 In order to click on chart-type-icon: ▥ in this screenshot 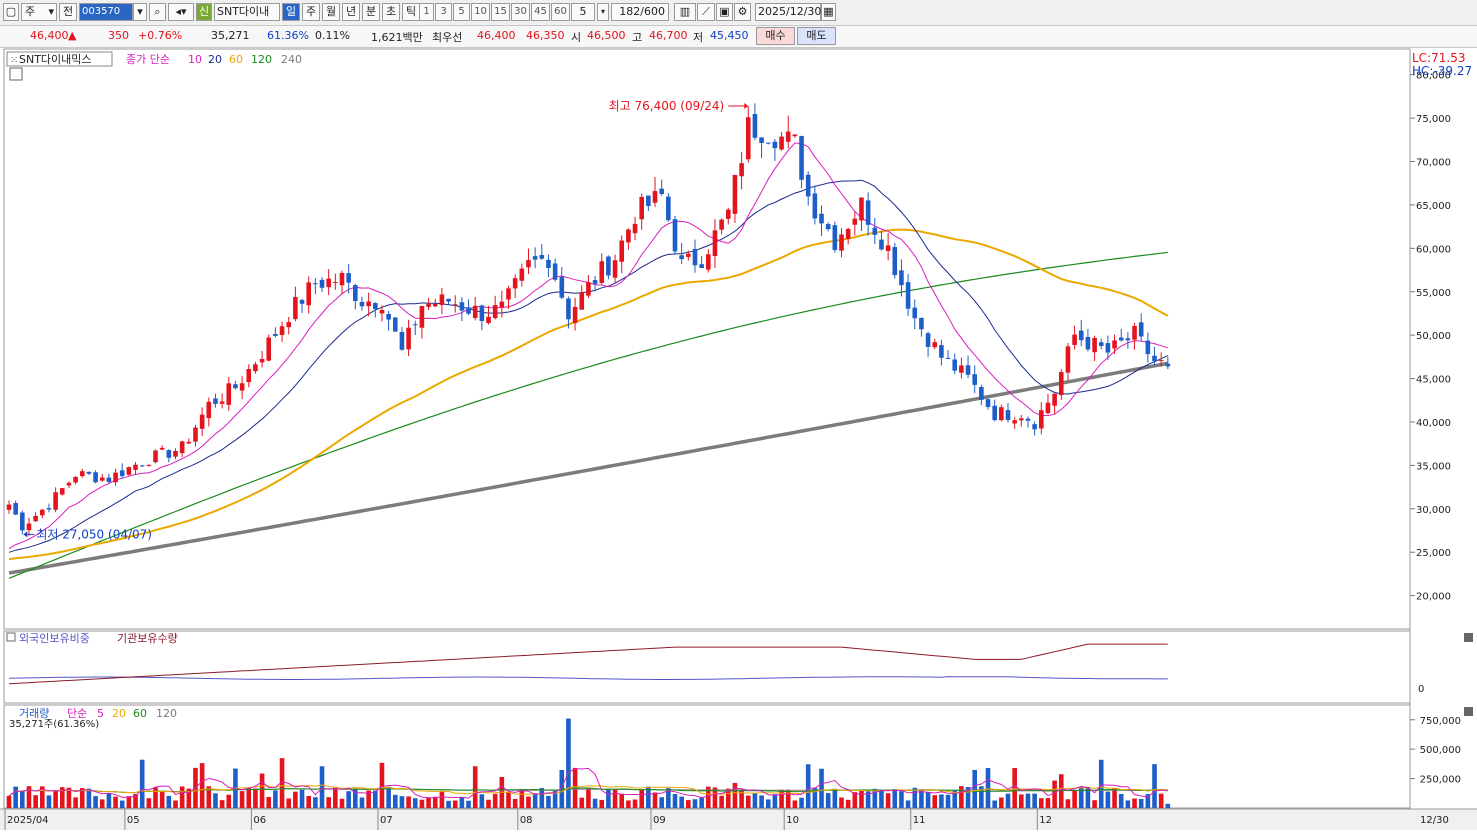, I will do `click(685, 12)`.